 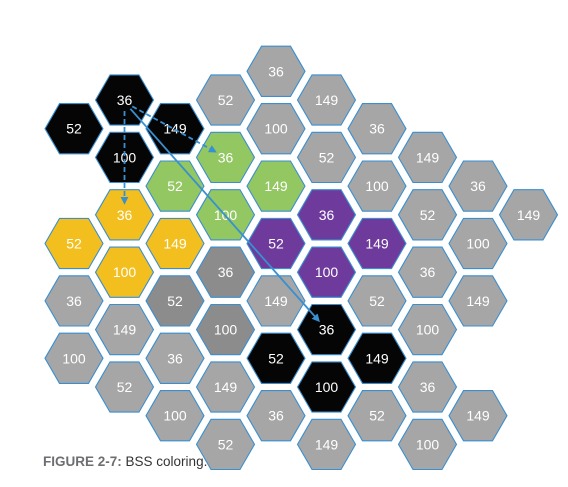 What do you see at coordinates (166, 461) in the screenshot?
I see `figure-caption-text: BSS coloring.` at bounding box center [166, 461].